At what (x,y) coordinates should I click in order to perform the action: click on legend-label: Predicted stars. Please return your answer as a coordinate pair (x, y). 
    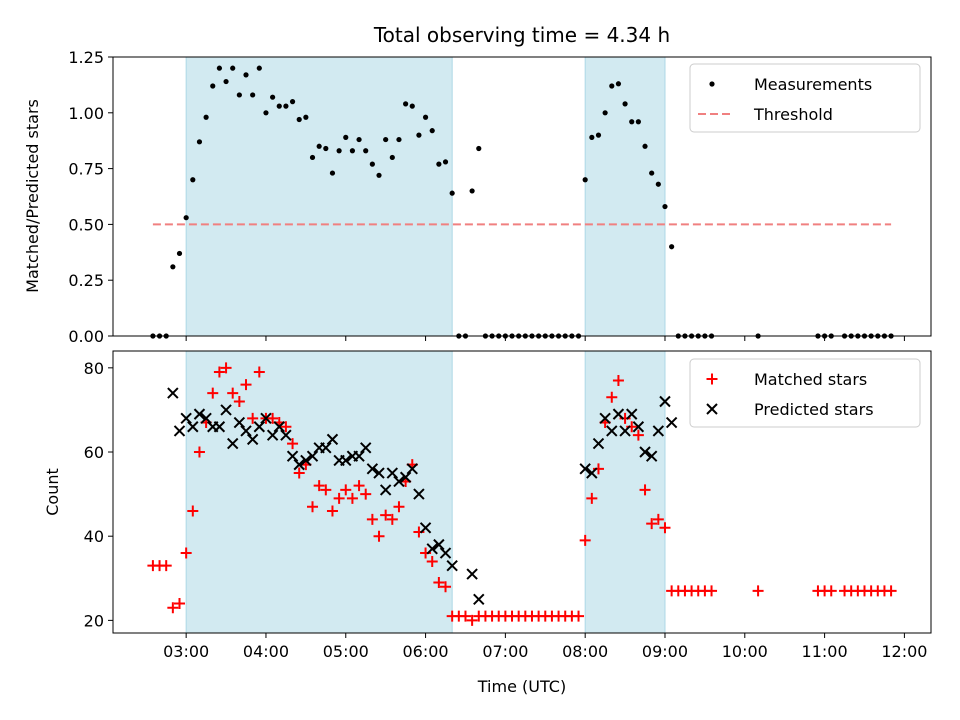
    Looking at the image, I should click on (814, 409).